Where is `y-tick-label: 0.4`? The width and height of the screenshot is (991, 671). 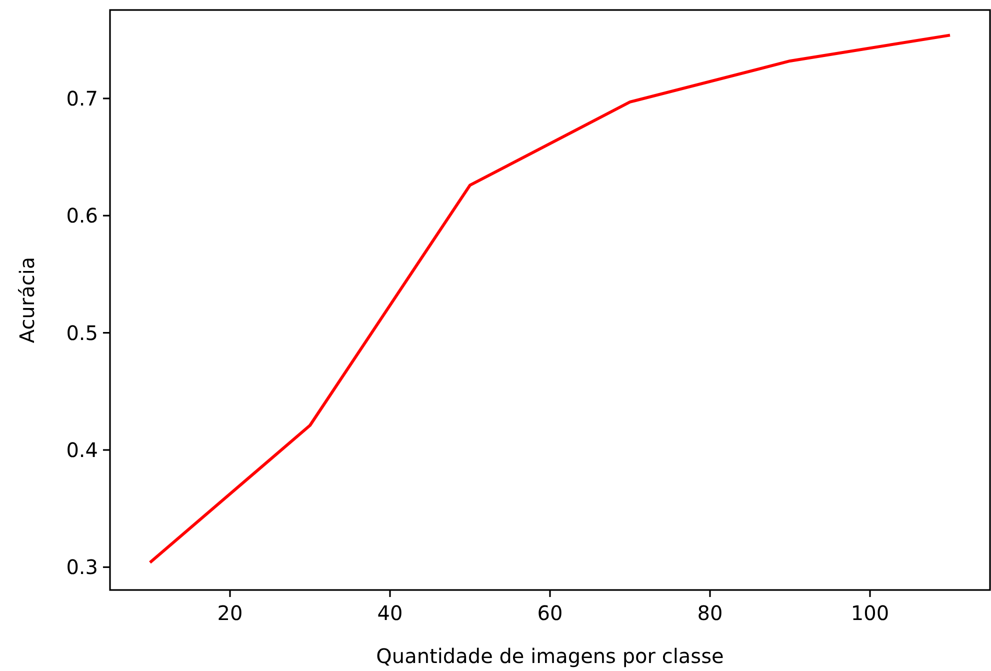 y-tick-label: 0.4 is located at coordinates (82, 450).